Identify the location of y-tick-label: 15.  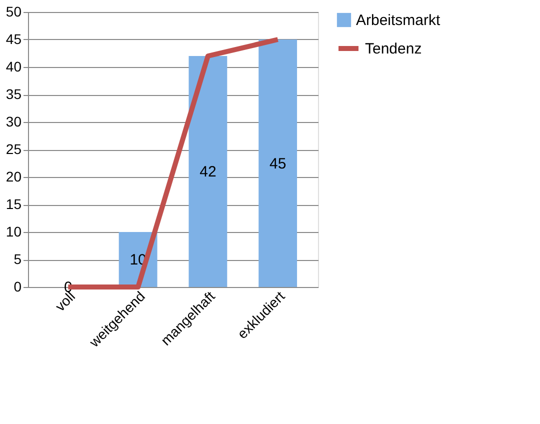
(14, 204).